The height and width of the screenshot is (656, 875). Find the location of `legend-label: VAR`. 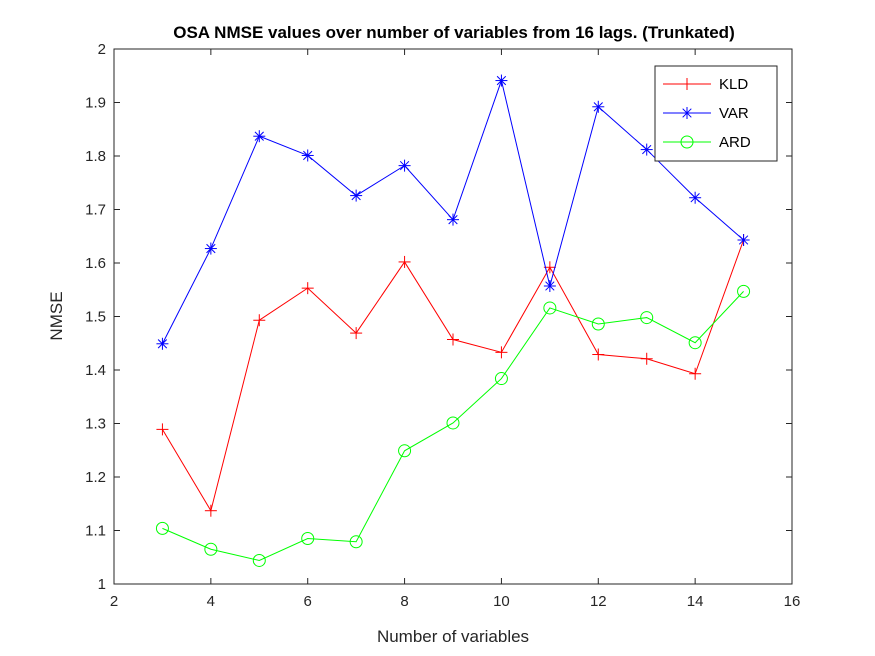

legend-label: VAR is located at coordinates (734, 113).